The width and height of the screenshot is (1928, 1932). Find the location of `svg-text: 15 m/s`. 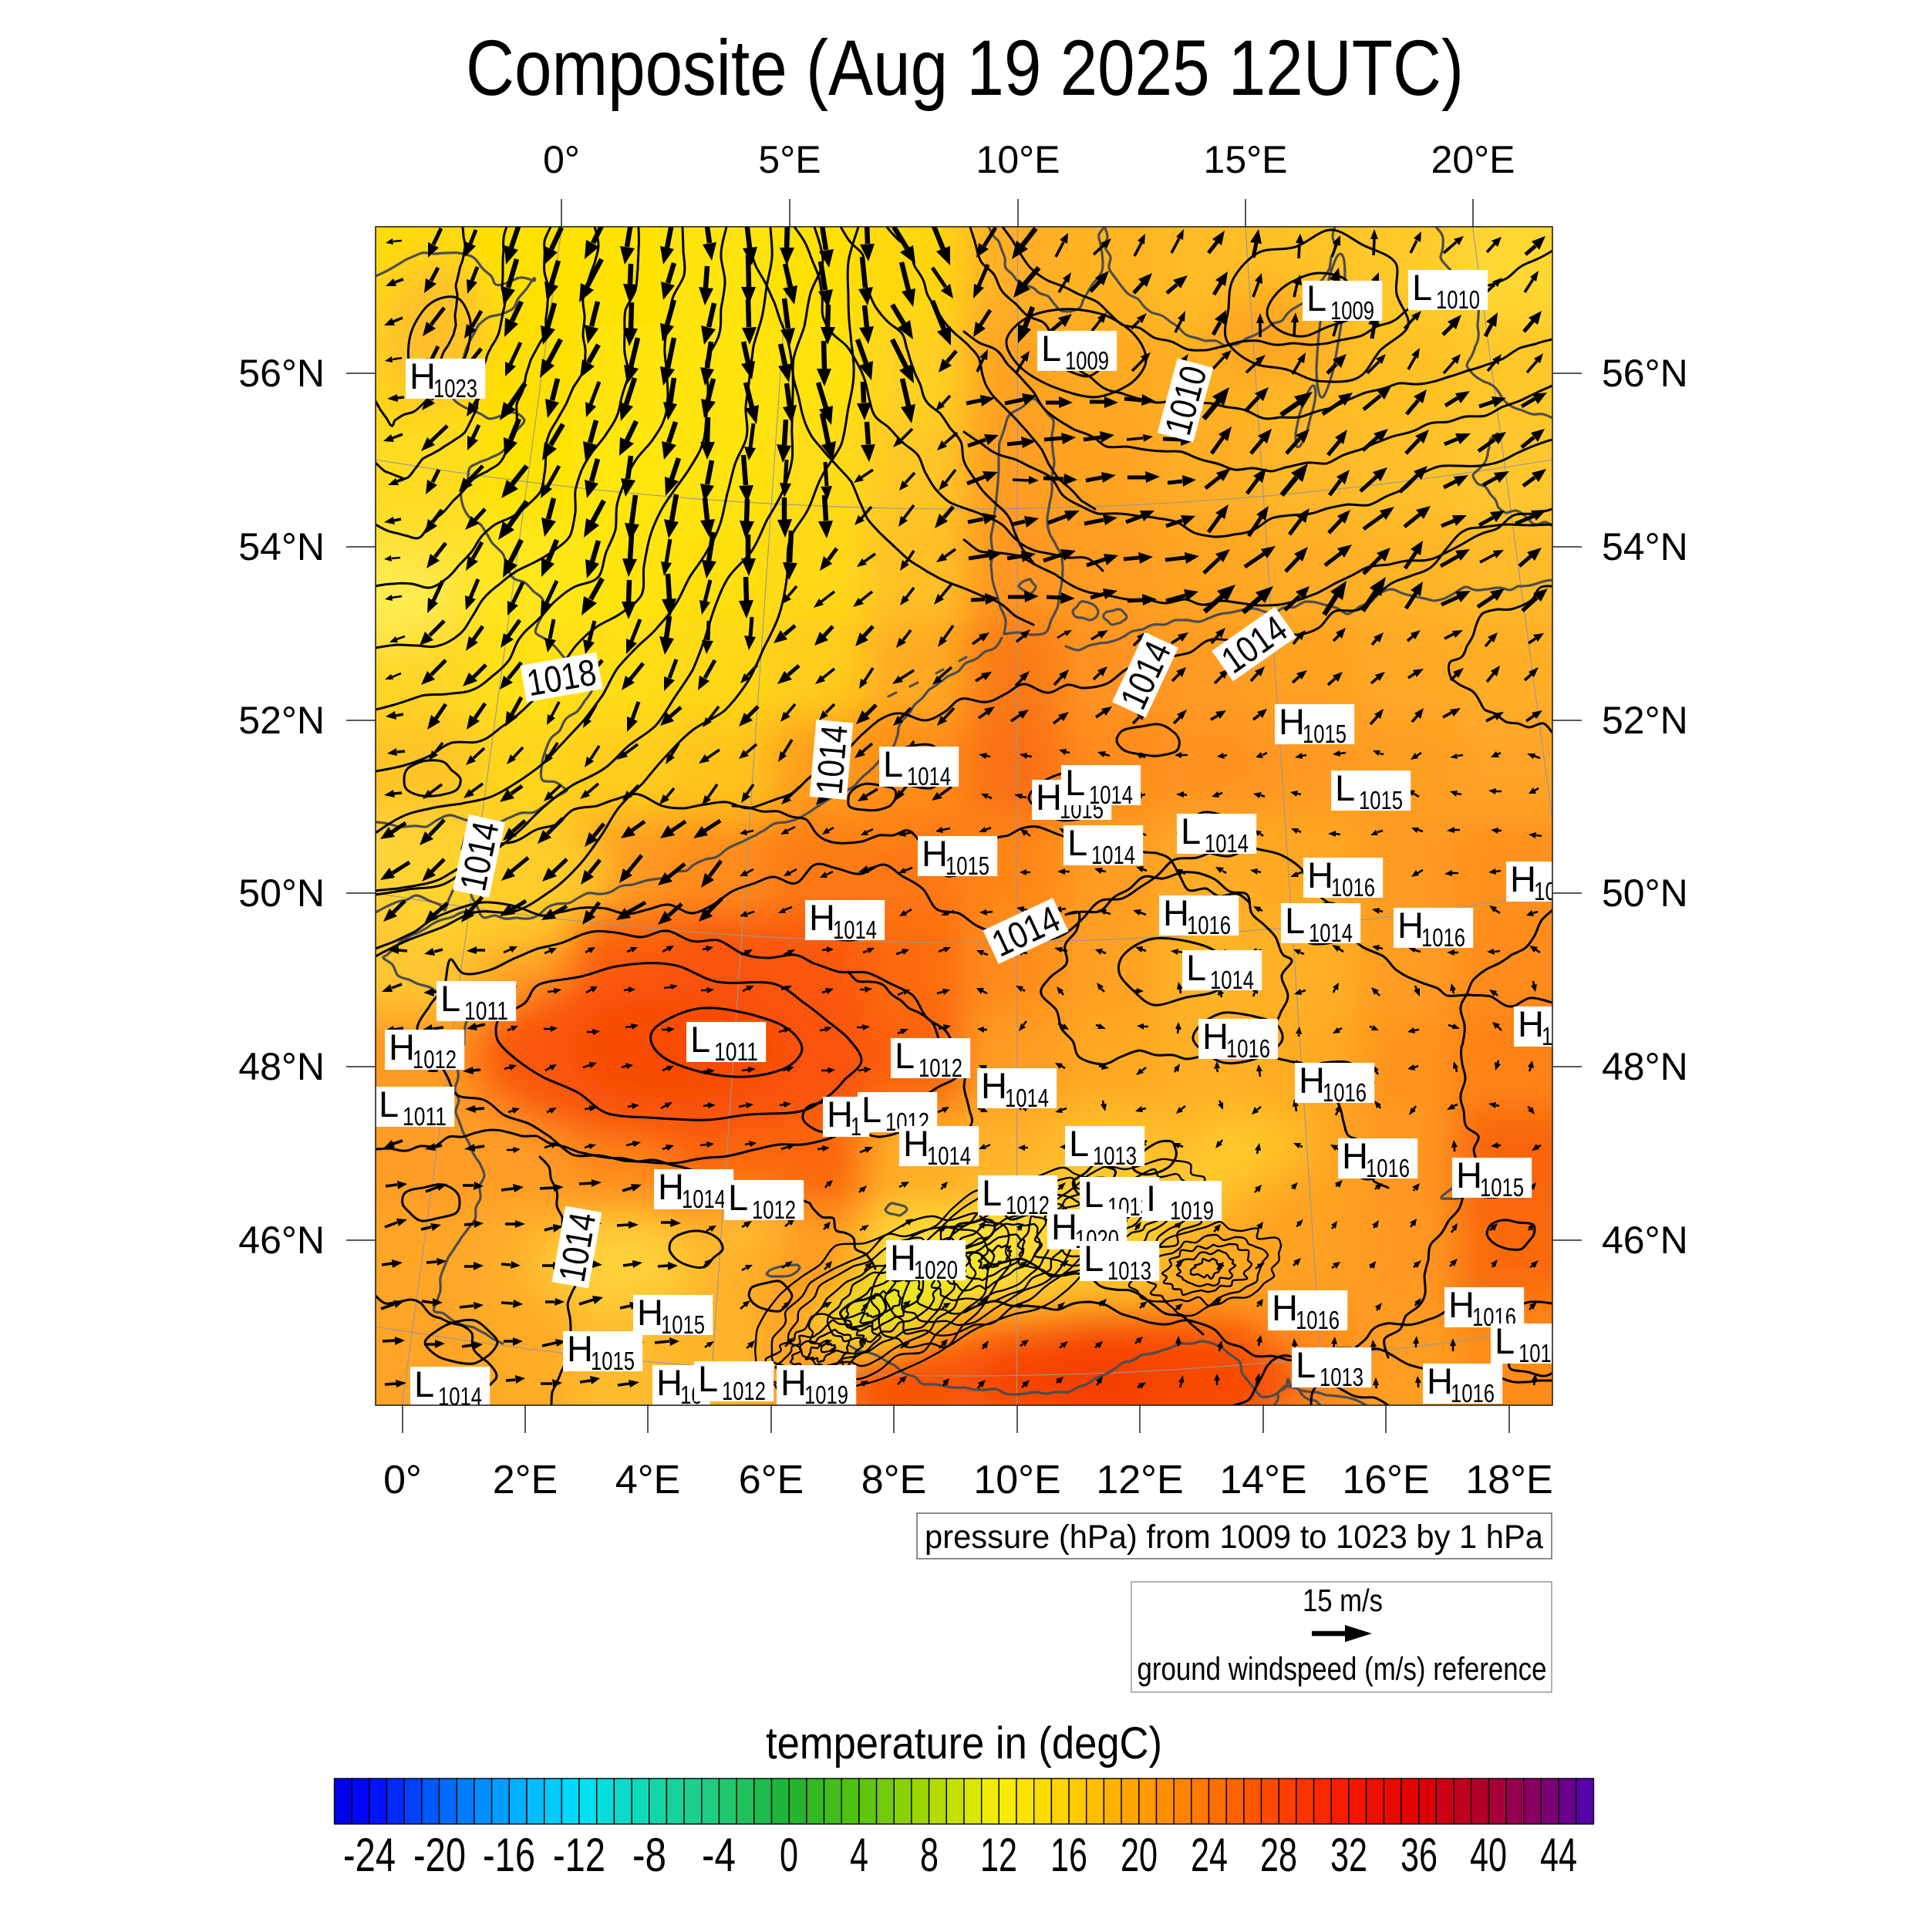

svg-text: 15 m/s is located at coordinates (1343, 1600).